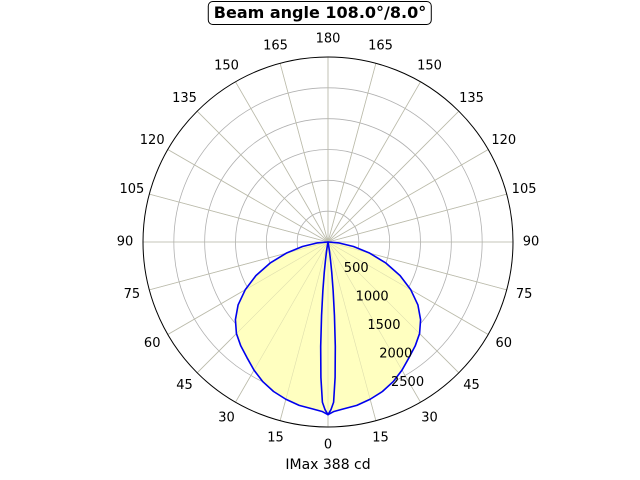  Describe the element at coordinates (226, 66) in the screenshot. I see `angle-tick-left-150: 150` at that location.